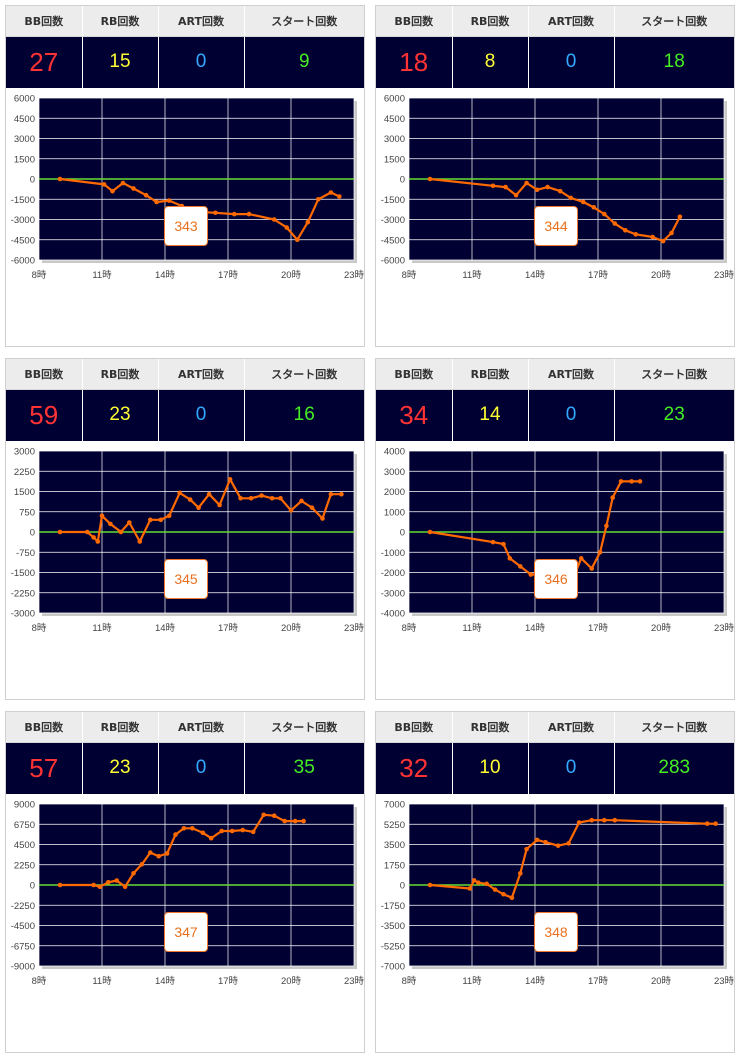 This screenshot has width=741, height=1060. What do you see at coordinates (661, 275) in the screenshot?
I see `x-tick-label: 20時` at bounding box center [661, 275].